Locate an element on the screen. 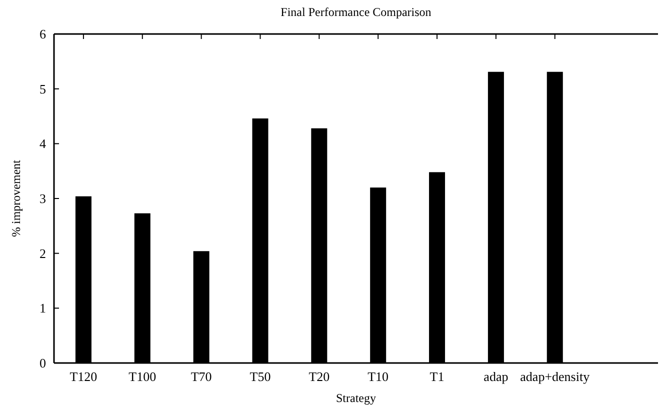 The height and width of the screenshot is (410, 664). x-tick-label: T1 is located at coordinates (437, 376).